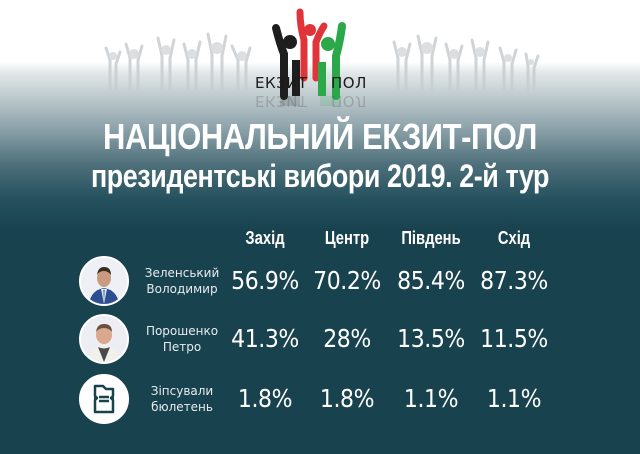 The width and height of the screenshot is (640, 454). I want to click on spoiled-ballot-icon, so click(104, 399).